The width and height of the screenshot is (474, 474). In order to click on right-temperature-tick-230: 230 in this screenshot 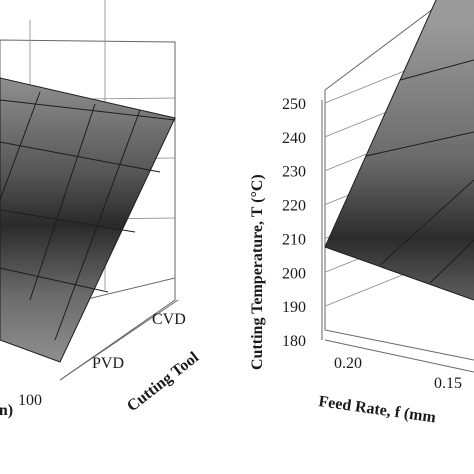, I will do `click(294, 172)`.